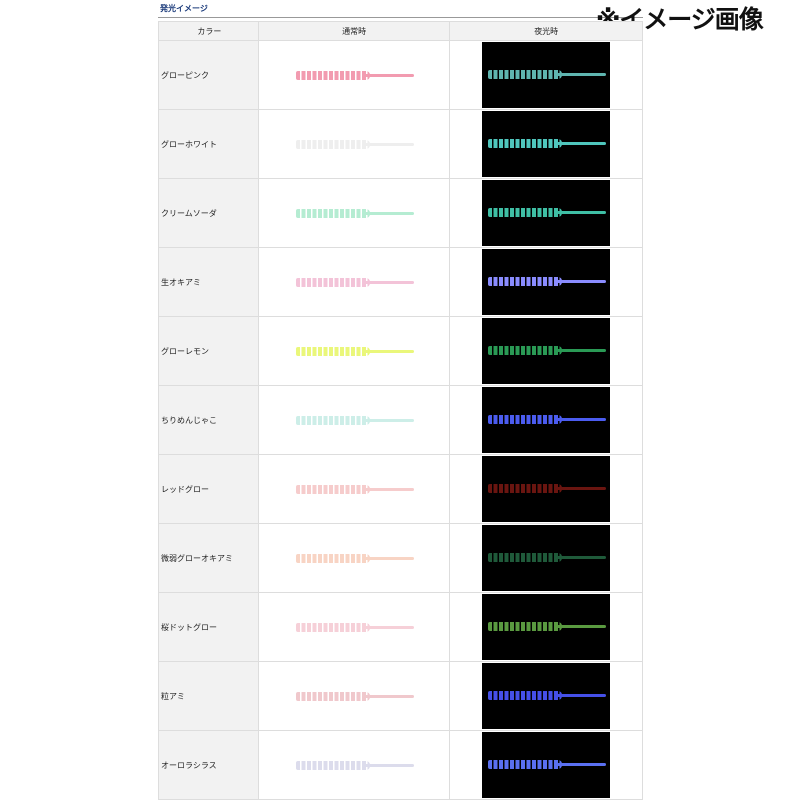  What do you see at coordinates (208, 75) in the screenshot?
I see `color-name: グローピンク` at bounding box center [208, 75].